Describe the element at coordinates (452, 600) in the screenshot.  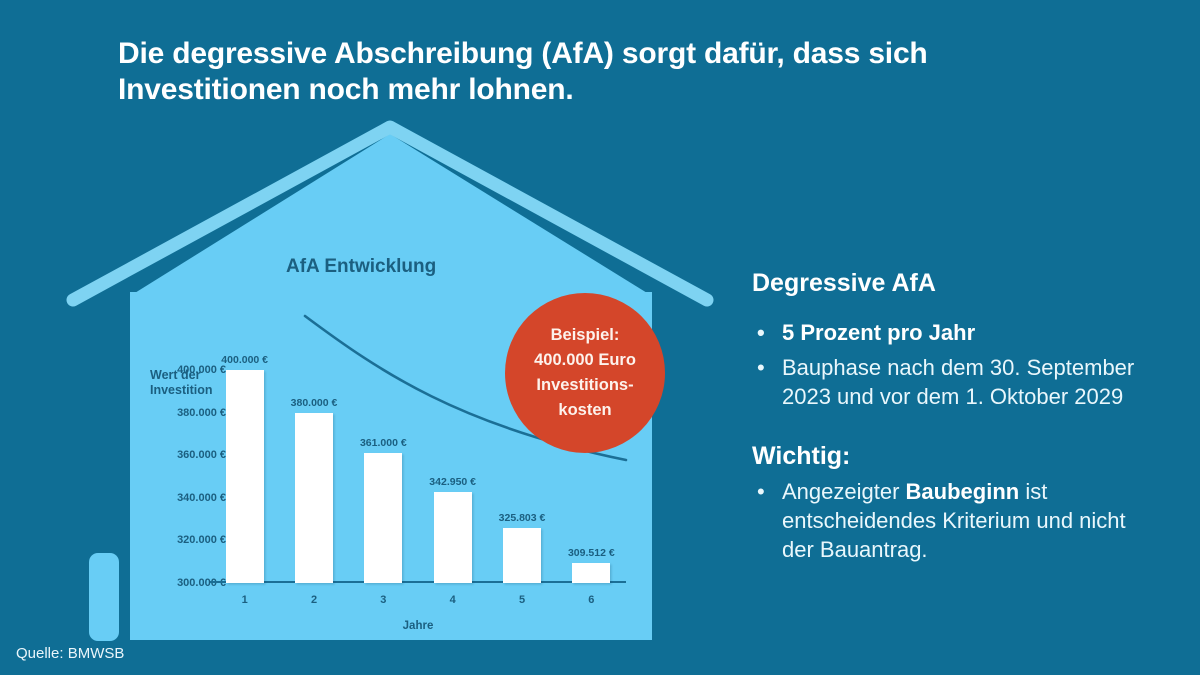
I see `x-axis-tick-label: 4` at that location.